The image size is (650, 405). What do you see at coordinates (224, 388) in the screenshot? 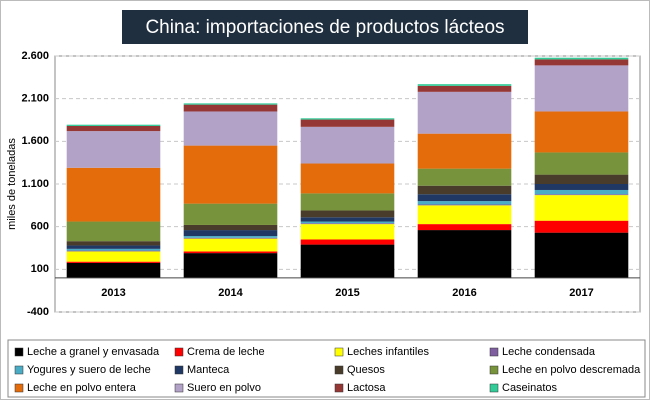
I see `legend-label: Suero en polvo` at bounding box center [224, 388].